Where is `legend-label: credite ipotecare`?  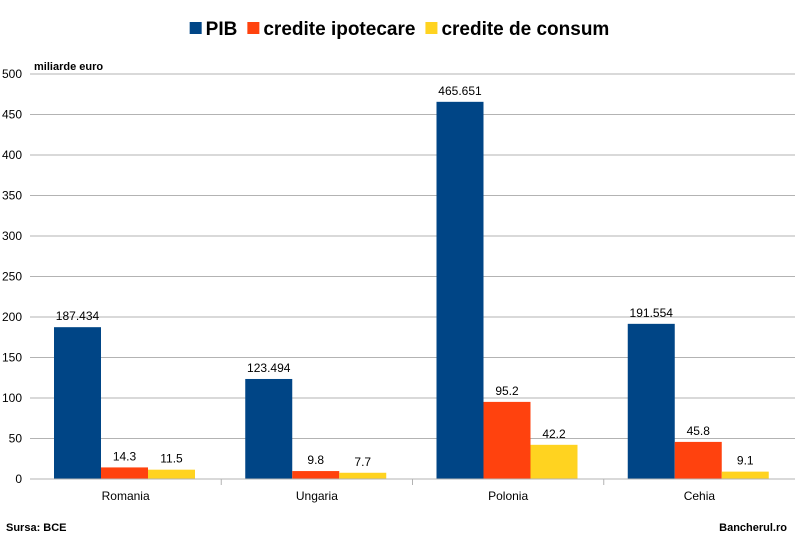
legend-label: credite ipotecare is located at coordinates (339, 29).